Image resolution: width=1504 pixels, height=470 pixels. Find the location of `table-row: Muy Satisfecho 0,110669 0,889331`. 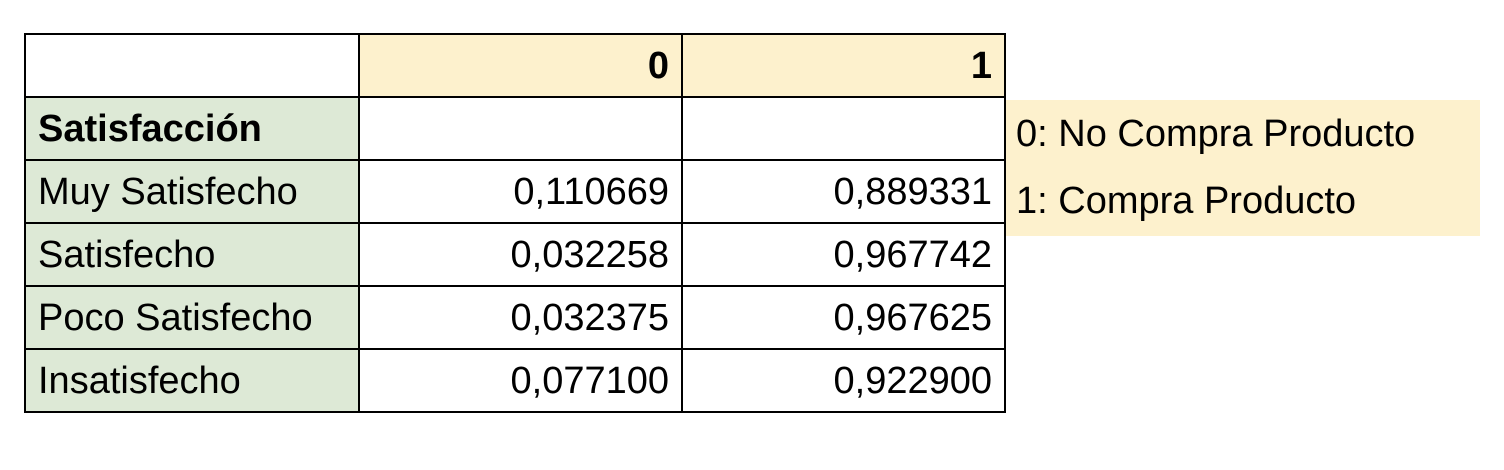

table-row: Muy Satisfecho 0,110669 0,889331 is located at coordinates (515, 191).